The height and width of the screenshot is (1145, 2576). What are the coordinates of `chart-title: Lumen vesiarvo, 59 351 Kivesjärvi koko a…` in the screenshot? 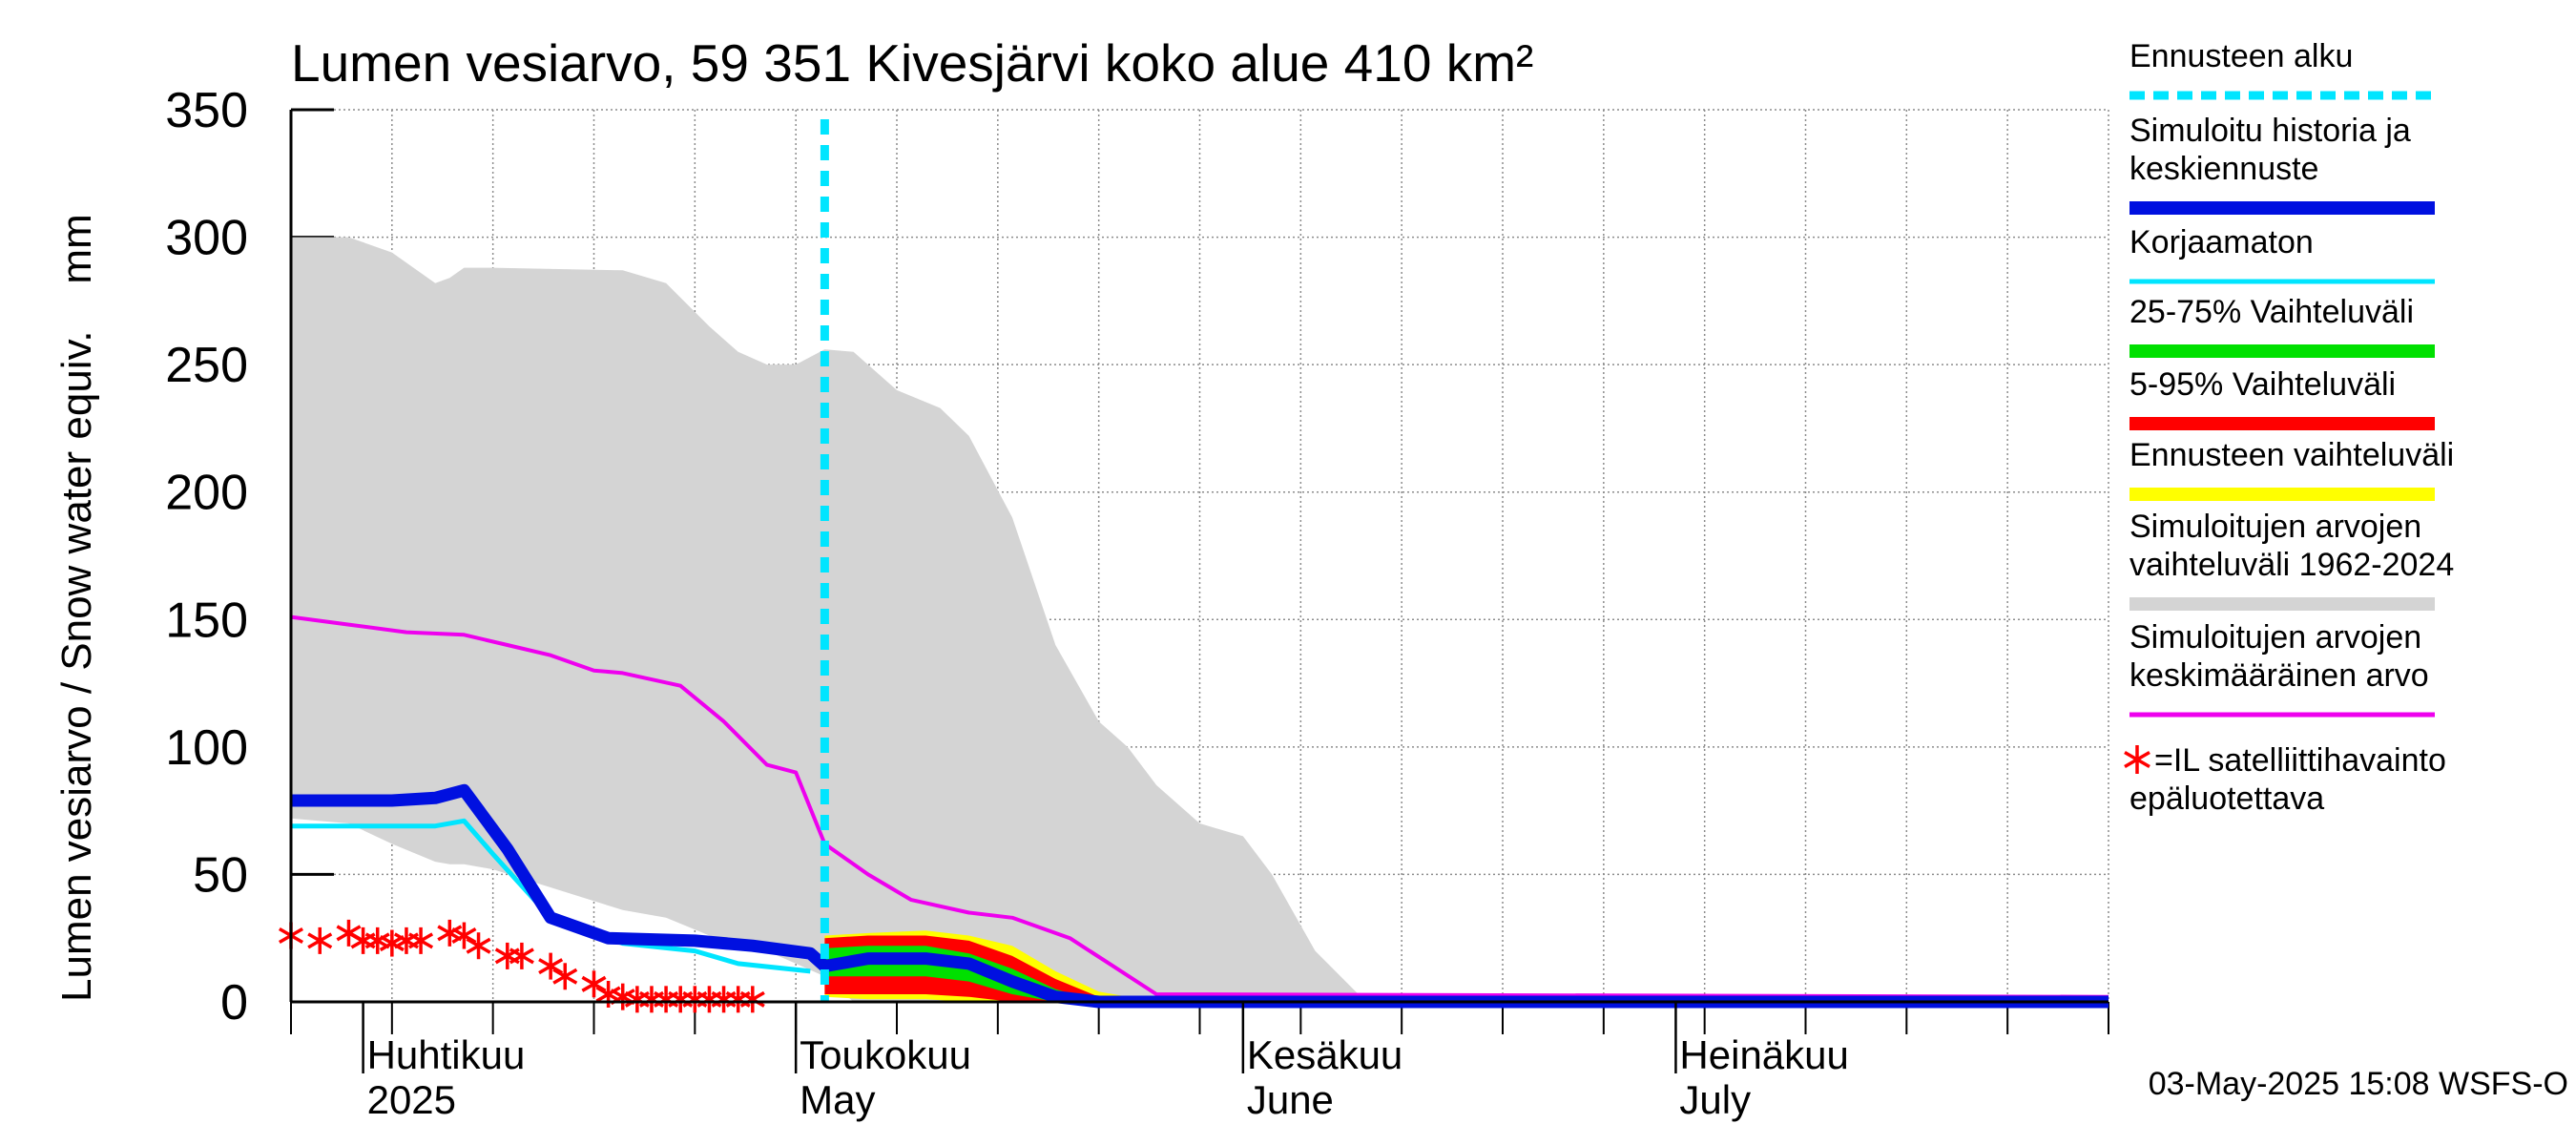 It's located at (912, 63).